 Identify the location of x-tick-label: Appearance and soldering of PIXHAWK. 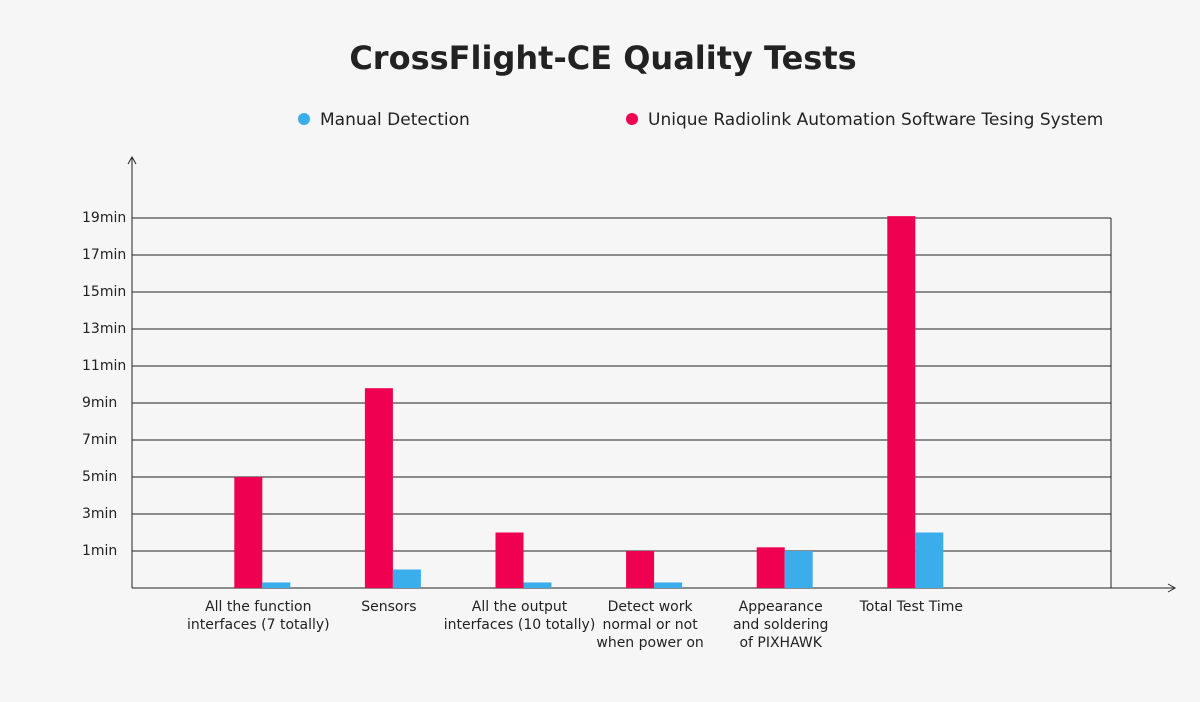
(780, 625).